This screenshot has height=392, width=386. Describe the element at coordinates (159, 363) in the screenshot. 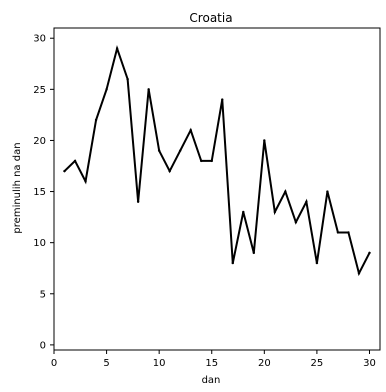

I see `x-tick-label: 10` at that location.